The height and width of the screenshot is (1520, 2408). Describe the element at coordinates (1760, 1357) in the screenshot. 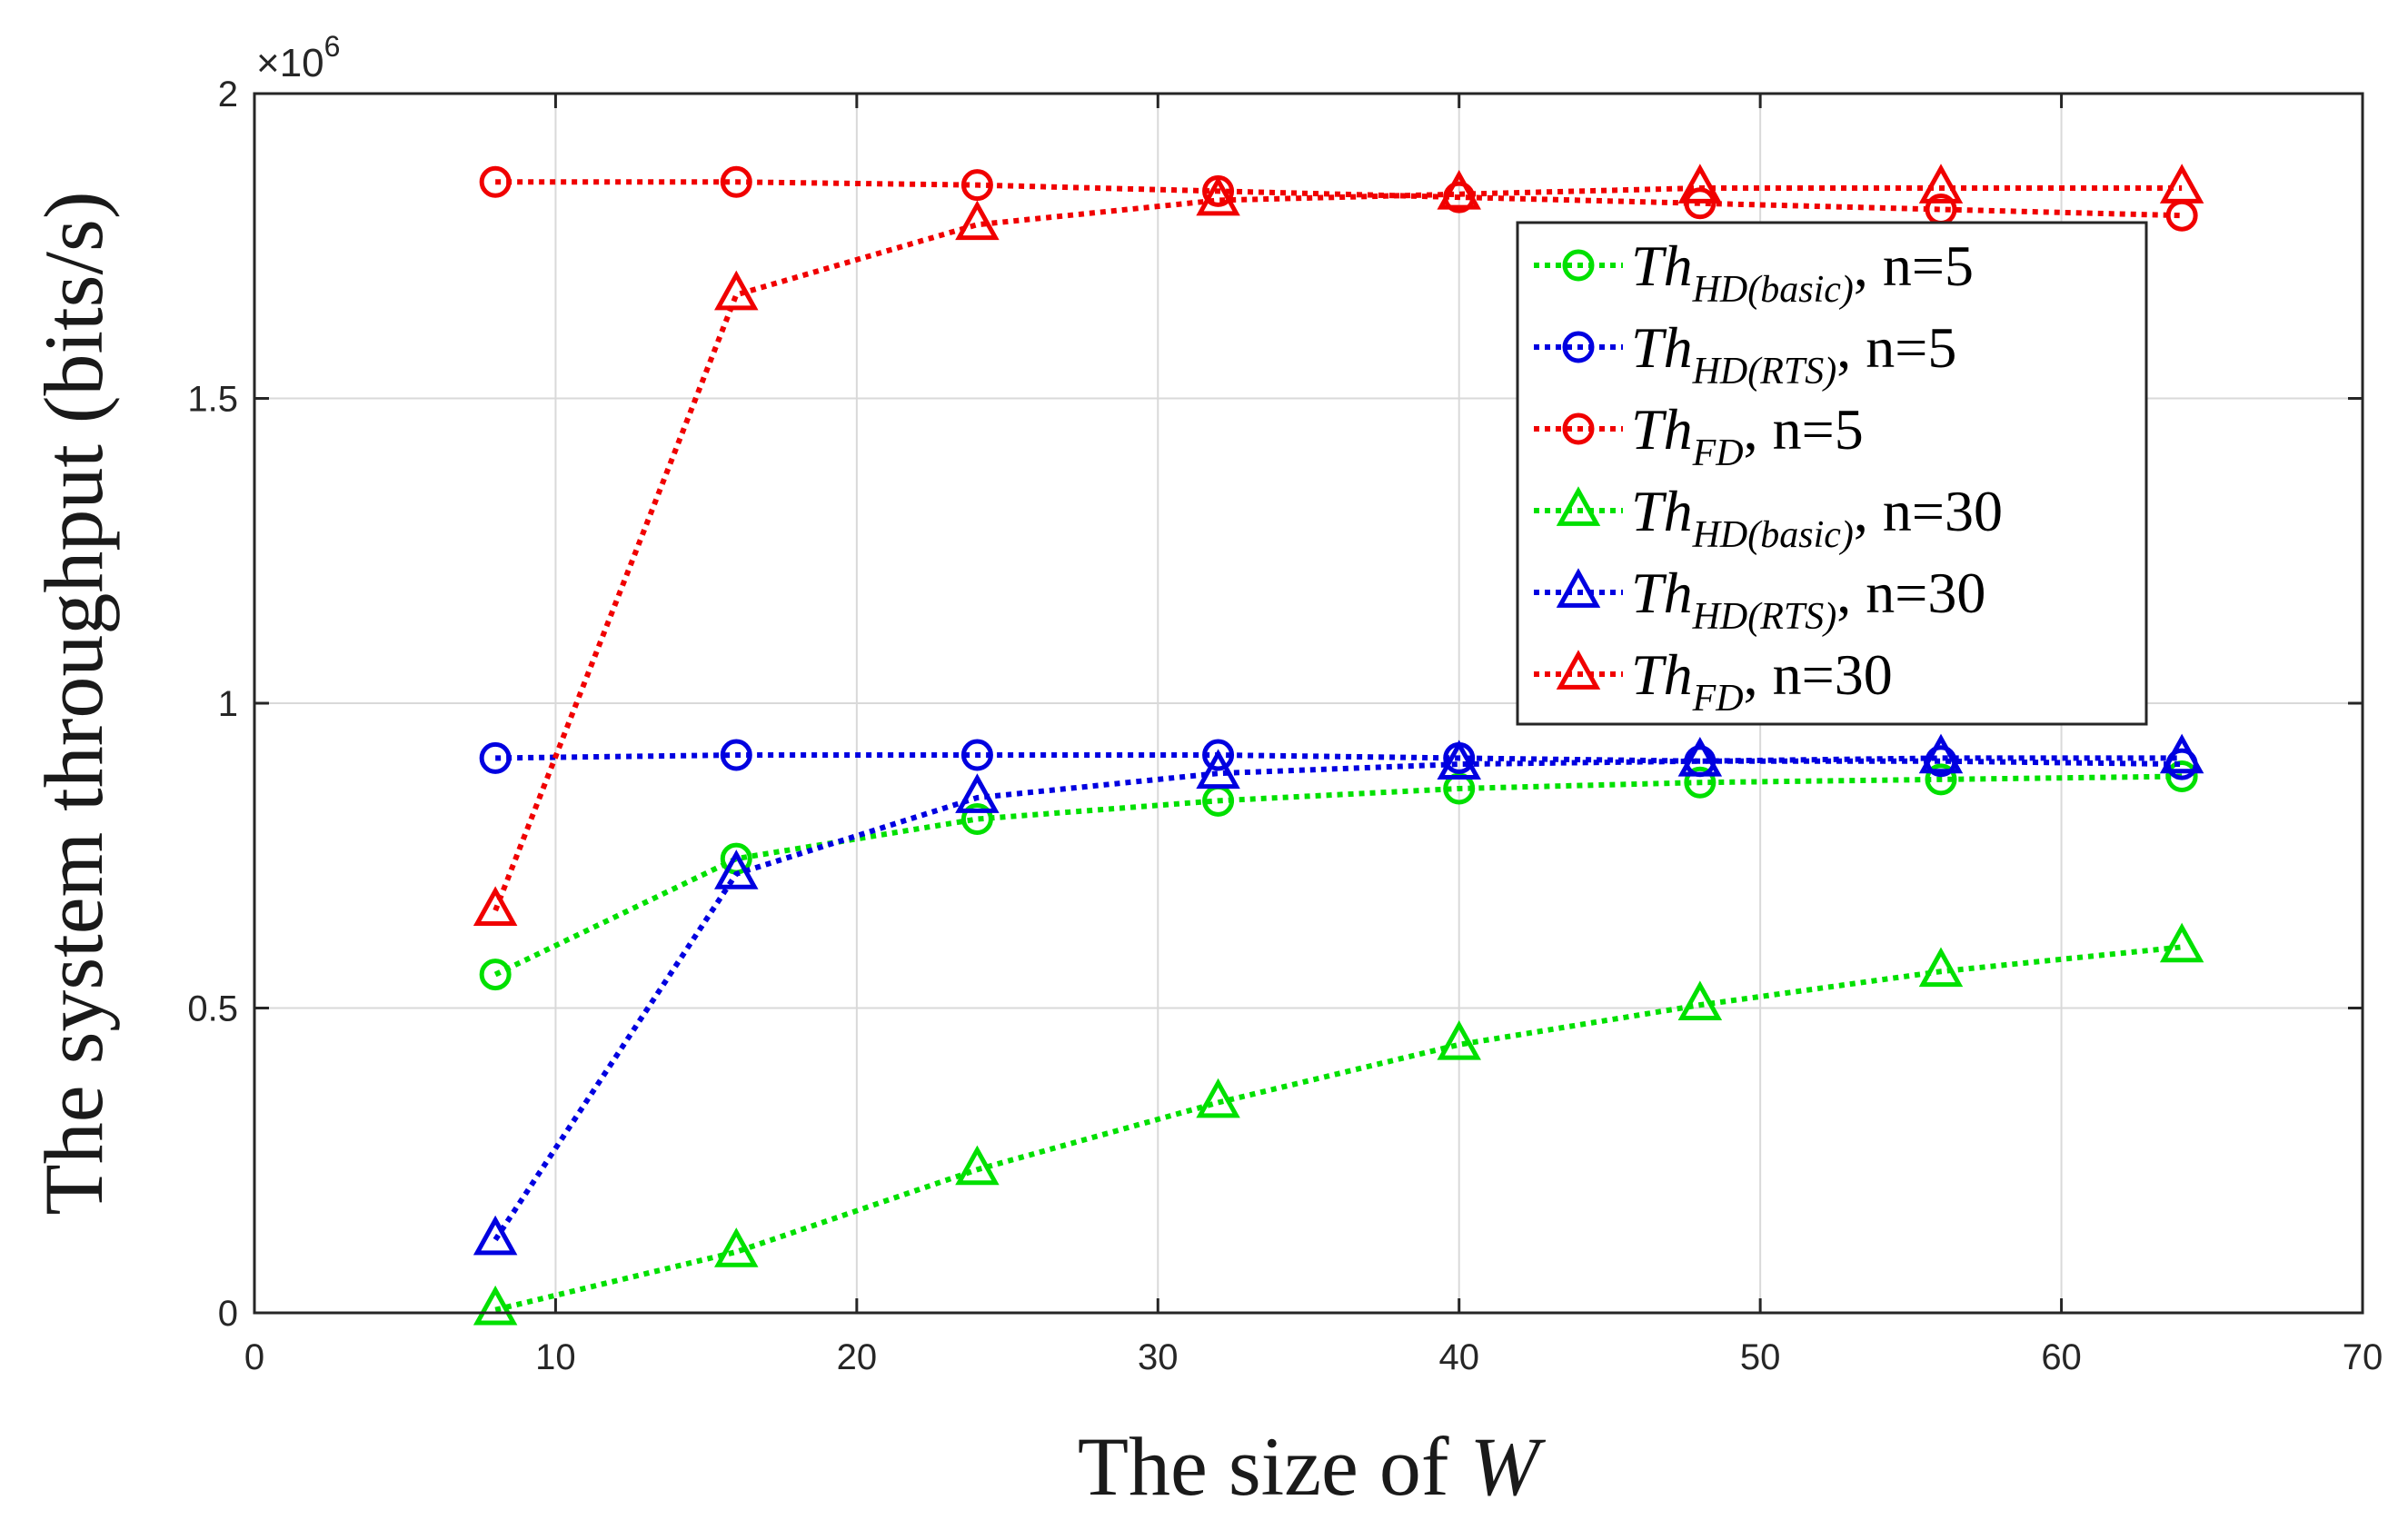

I see `x-tick-label: 50` at that location.